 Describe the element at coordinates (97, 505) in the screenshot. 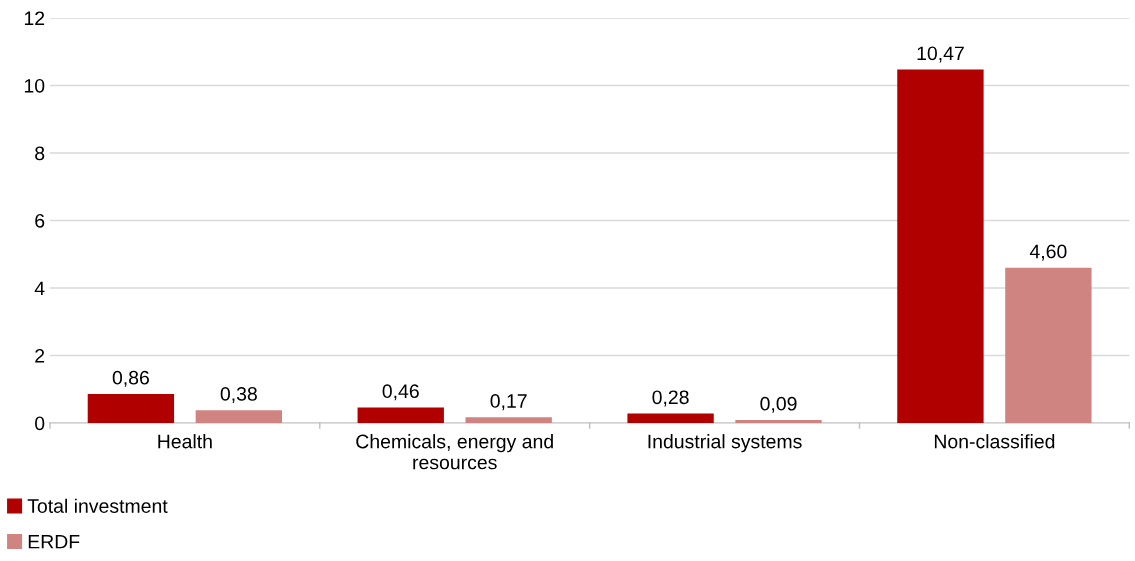

I see `legend-label: Total investment` at that location.